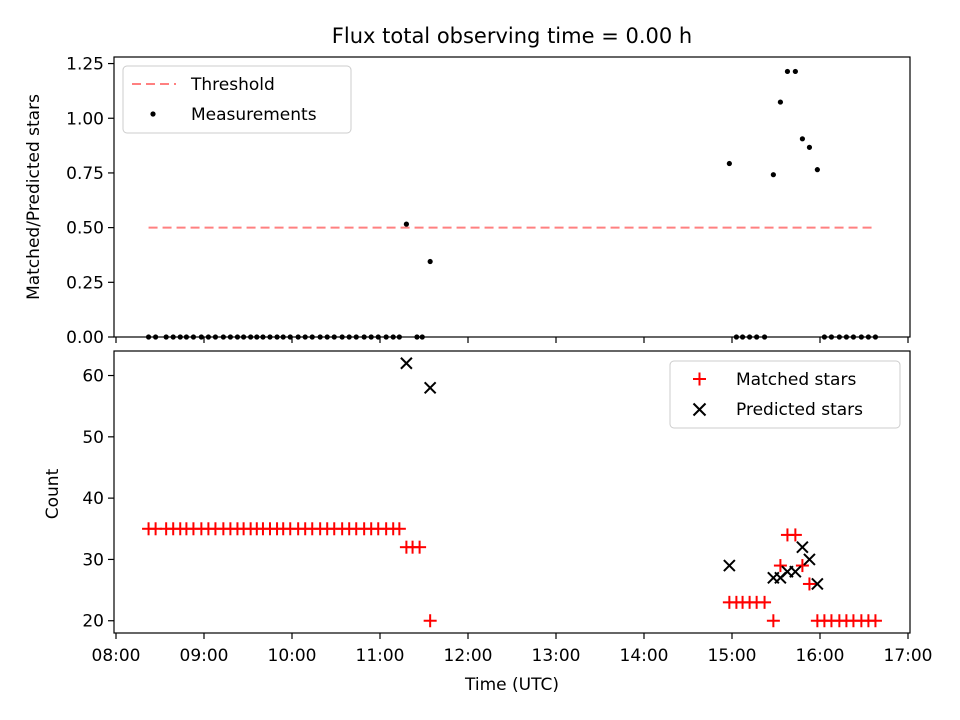 The width and height of the screenshot is (960, 720). Describe the element at coordinates (34, 197) in the screenshot. I see `ratio-y-axis-label: Matched/Predicted stars` at that location.